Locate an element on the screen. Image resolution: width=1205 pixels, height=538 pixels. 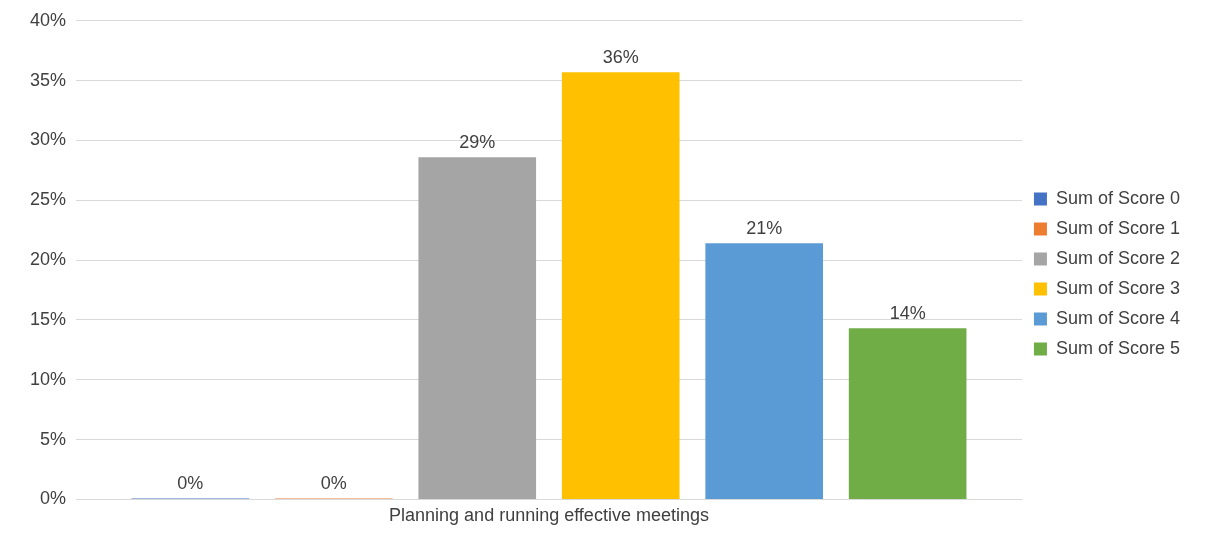
legend-label: Sum of Score 1 is located at coordinates (1117, 227).